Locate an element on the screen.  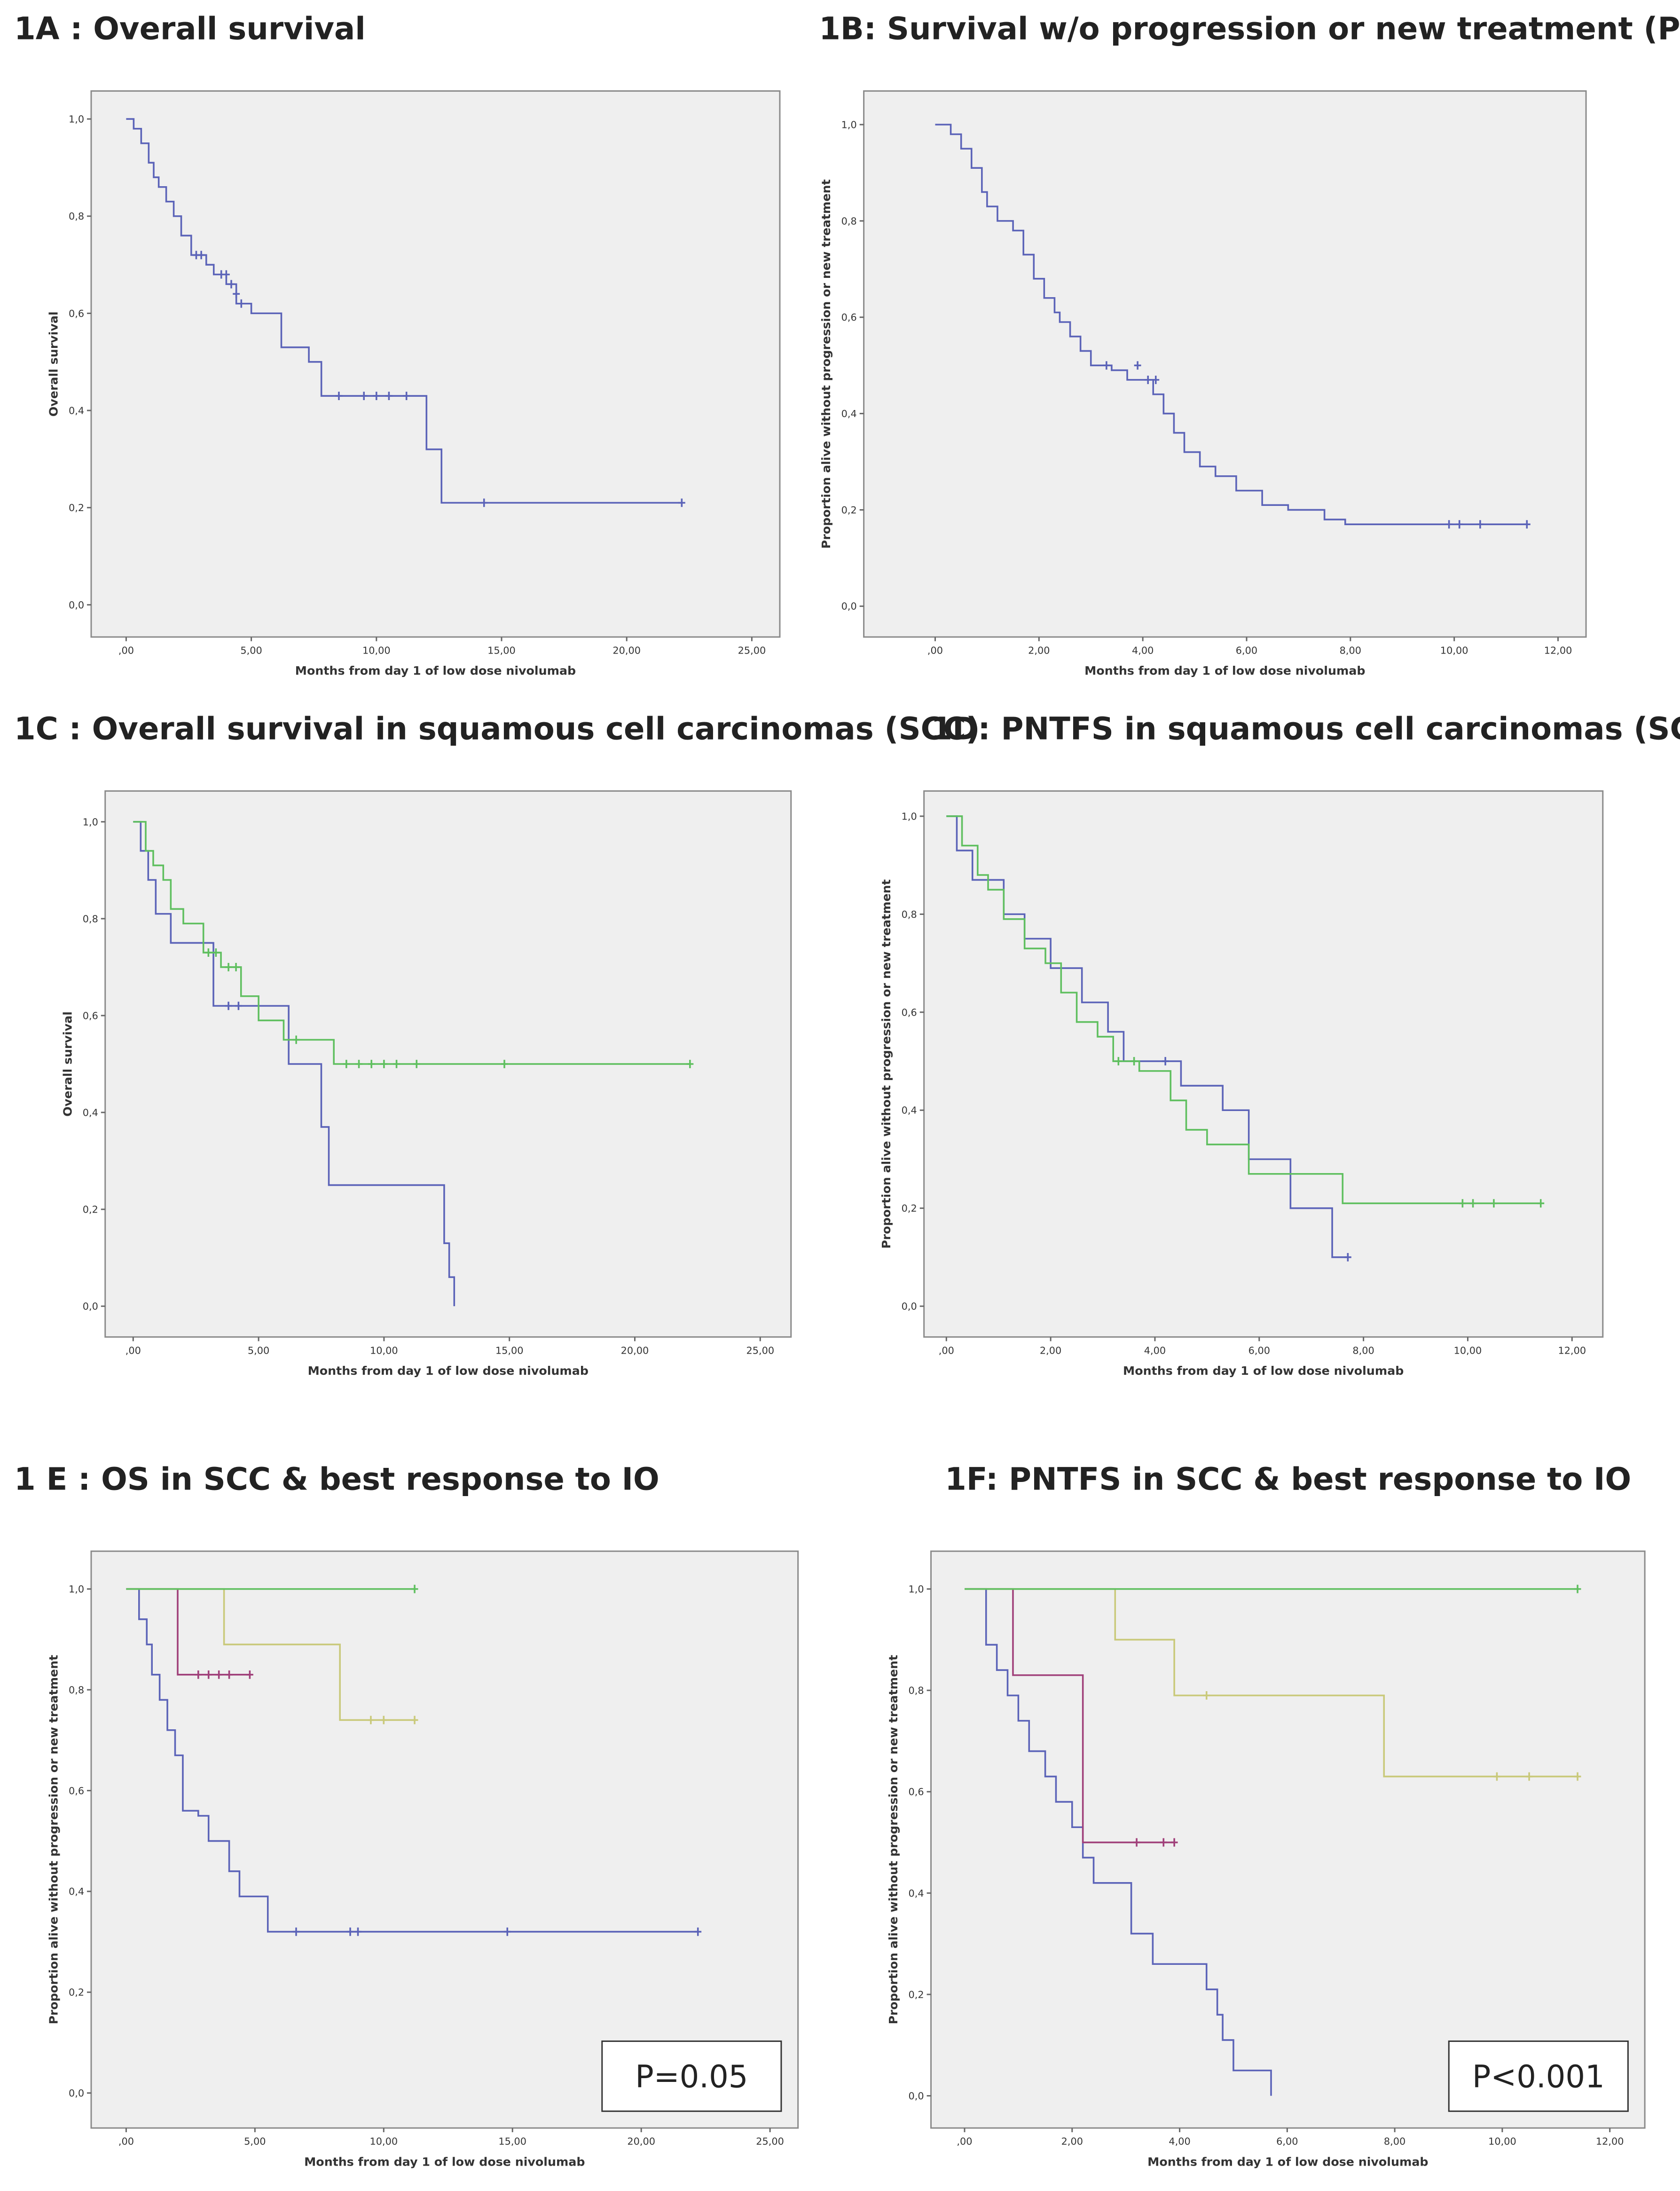
x-tick-label: 2,00 is located at coordinates (1050, 1350).